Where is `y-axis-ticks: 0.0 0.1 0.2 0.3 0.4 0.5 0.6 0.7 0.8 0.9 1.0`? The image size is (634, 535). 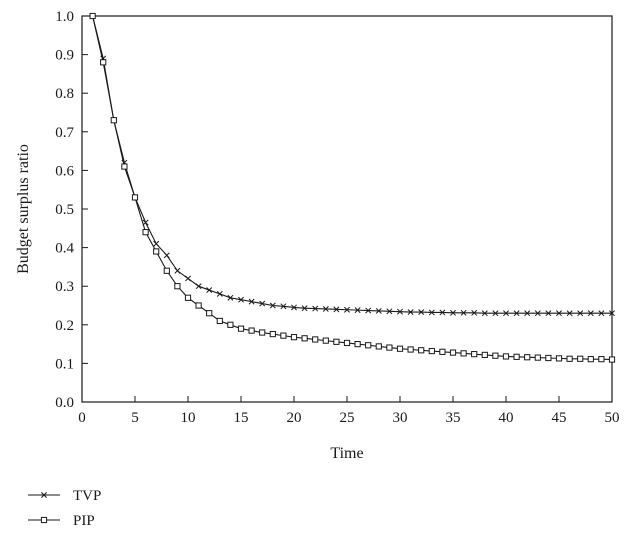 y-axis-ticks: 0.0 0.1 0.2 0.3 0.4 0.5 0.6 0.7 0.8 0.9 1.0 is located at coordinates (71, 210).